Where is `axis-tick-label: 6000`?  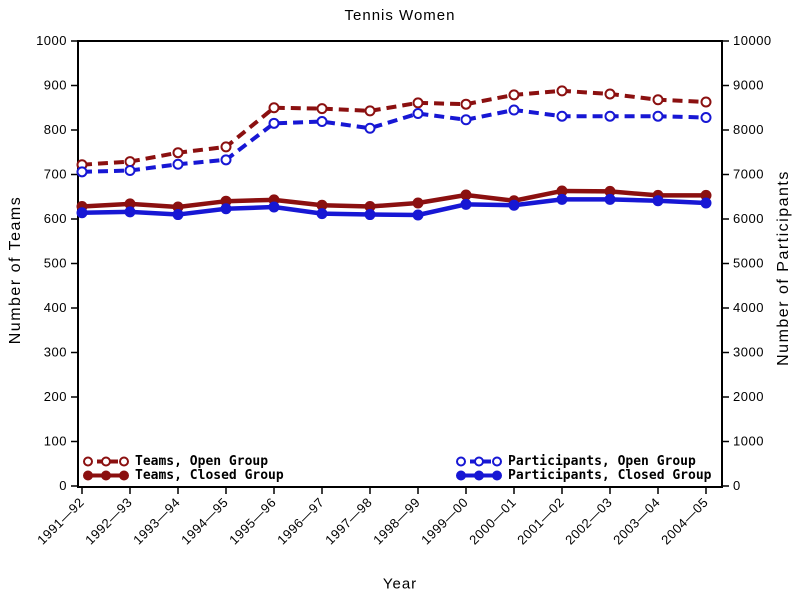
axis-tick-label: 6000 is located at coordinates (748, 218).